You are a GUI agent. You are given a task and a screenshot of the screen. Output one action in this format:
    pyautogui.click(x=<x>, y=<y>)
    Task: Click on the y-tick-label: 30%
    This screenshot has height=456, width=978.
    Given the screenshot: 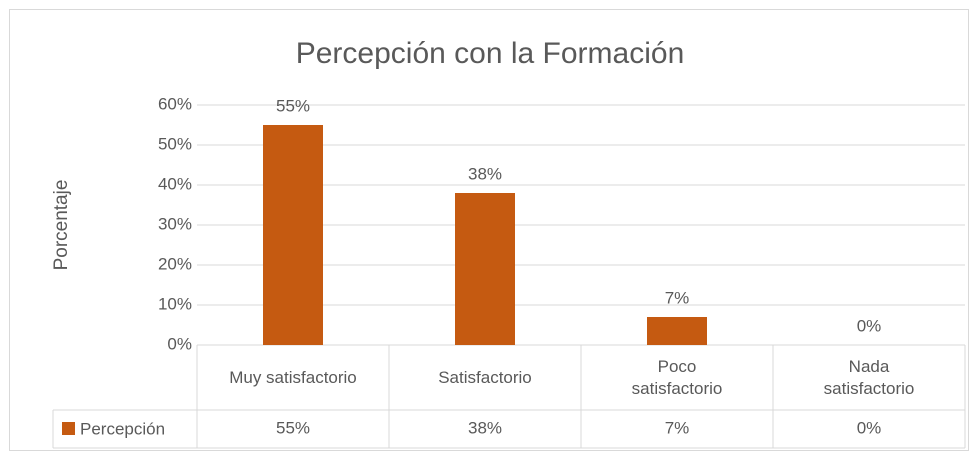 What is the action you would take?
    pyautogui.click(x=175, y=223)
    